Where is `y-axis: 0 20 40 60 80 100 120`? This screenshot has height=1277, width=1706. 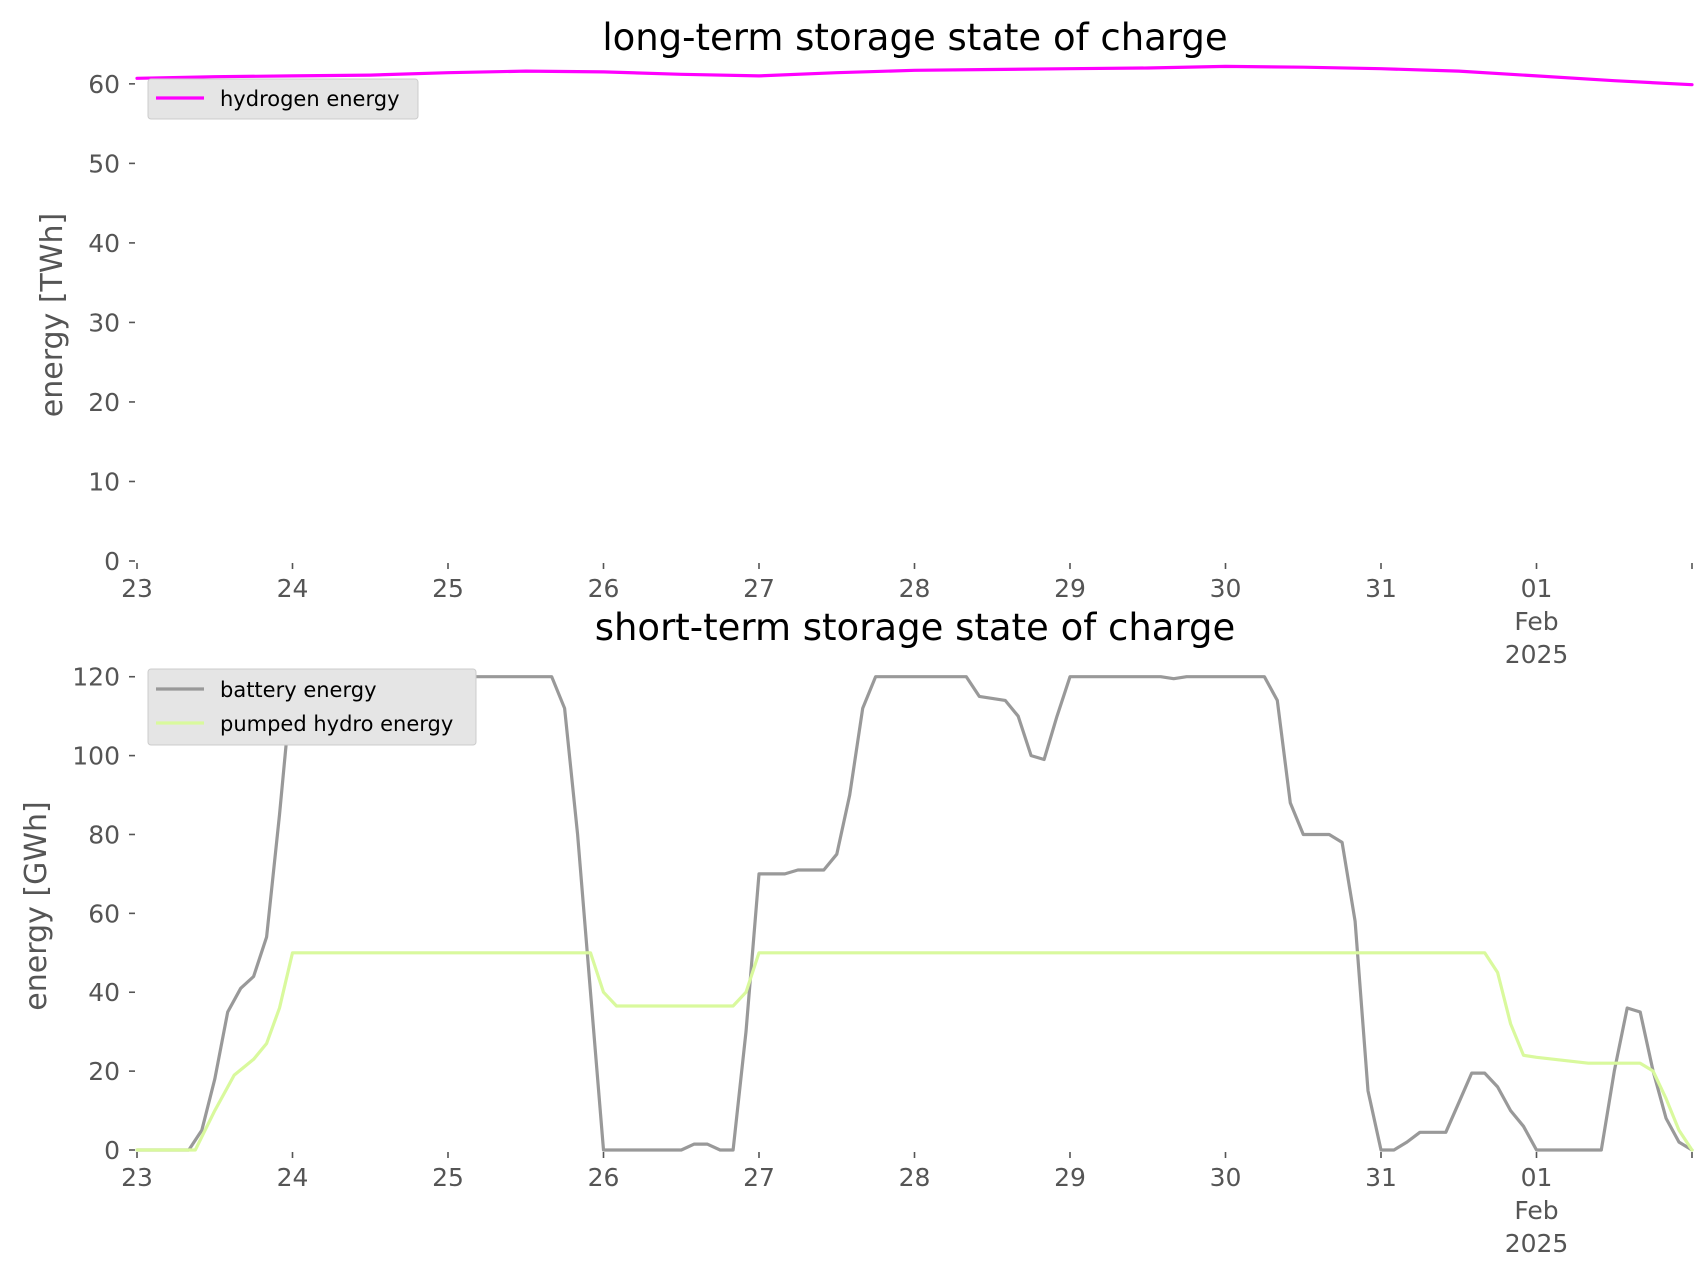
y-axis: 0 20 40 60 80 100 120 is located at coordinates (103, 914).